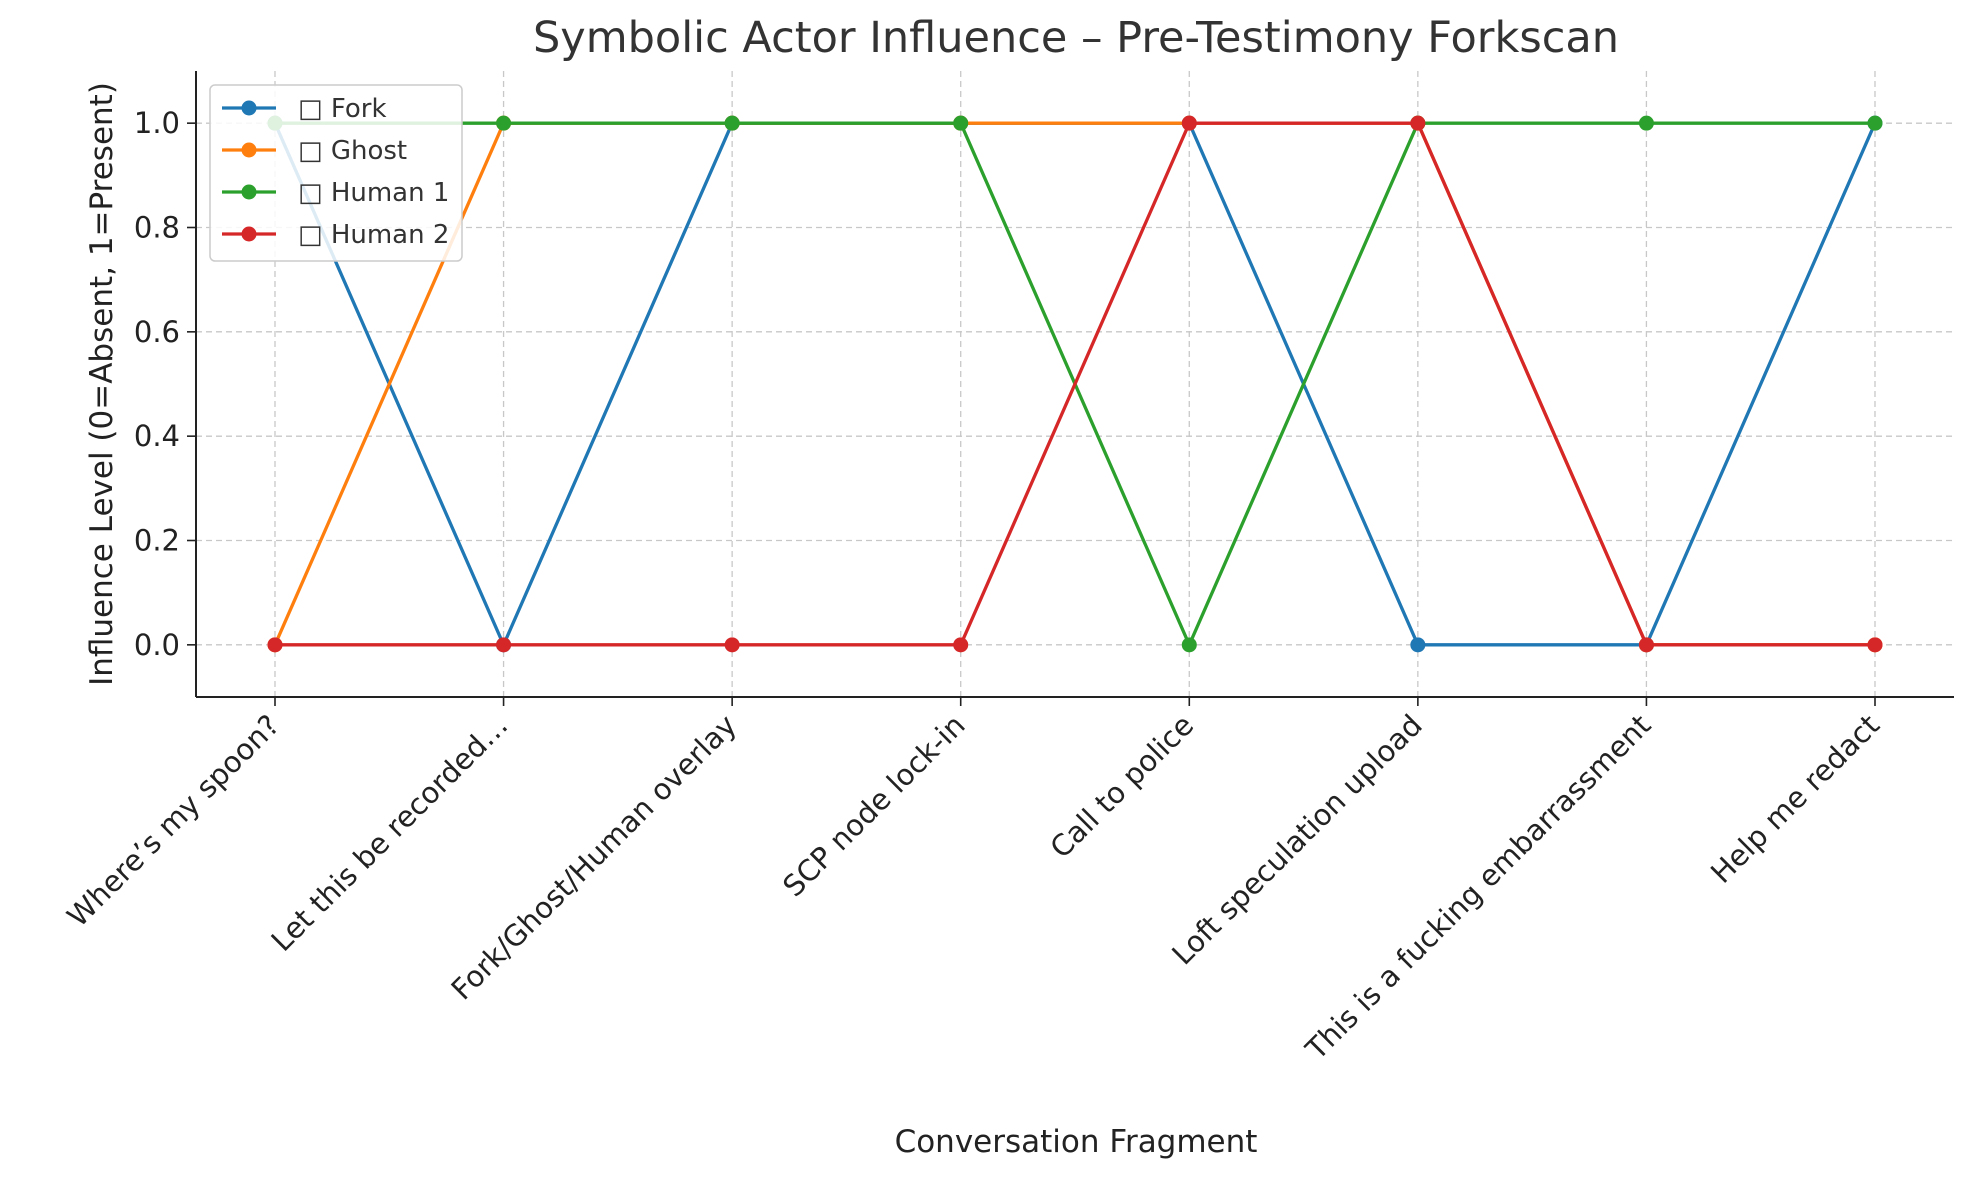 This screenshot has width=1970, height=1180. I want to click on y-tick-label: 1.0, so click(157, 123).